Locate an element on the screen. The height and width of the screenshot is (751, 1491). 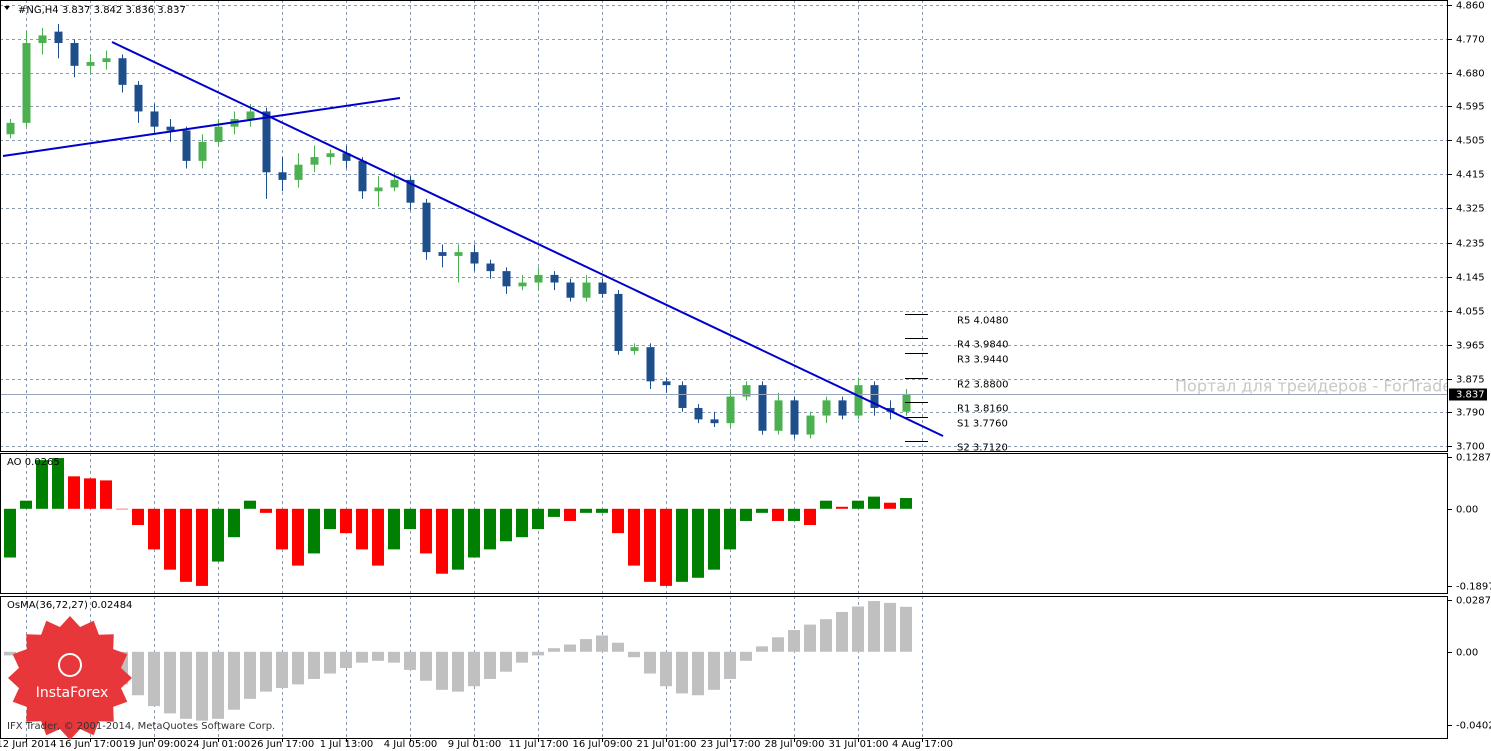
watermark: Портал для трейдеров - ForTrade.ru is located at coordinates (1324, 386).